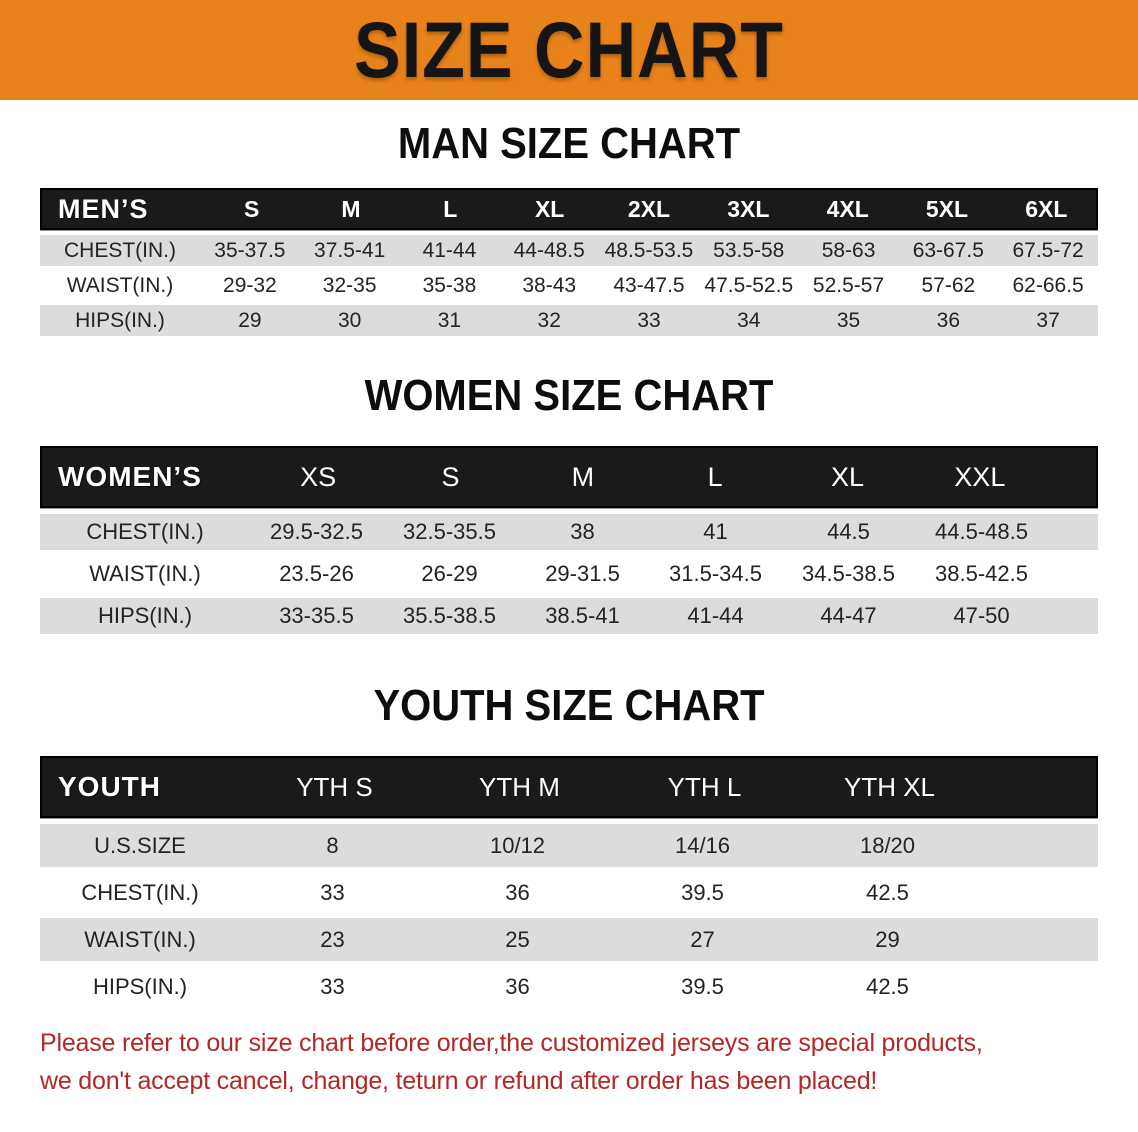 This screenshot has height=1132, width=1138. What do you see at coordinates (749, 250) in the screenshot?
I see `table-cell: 53.5-58` at bounding box center [749, 250].